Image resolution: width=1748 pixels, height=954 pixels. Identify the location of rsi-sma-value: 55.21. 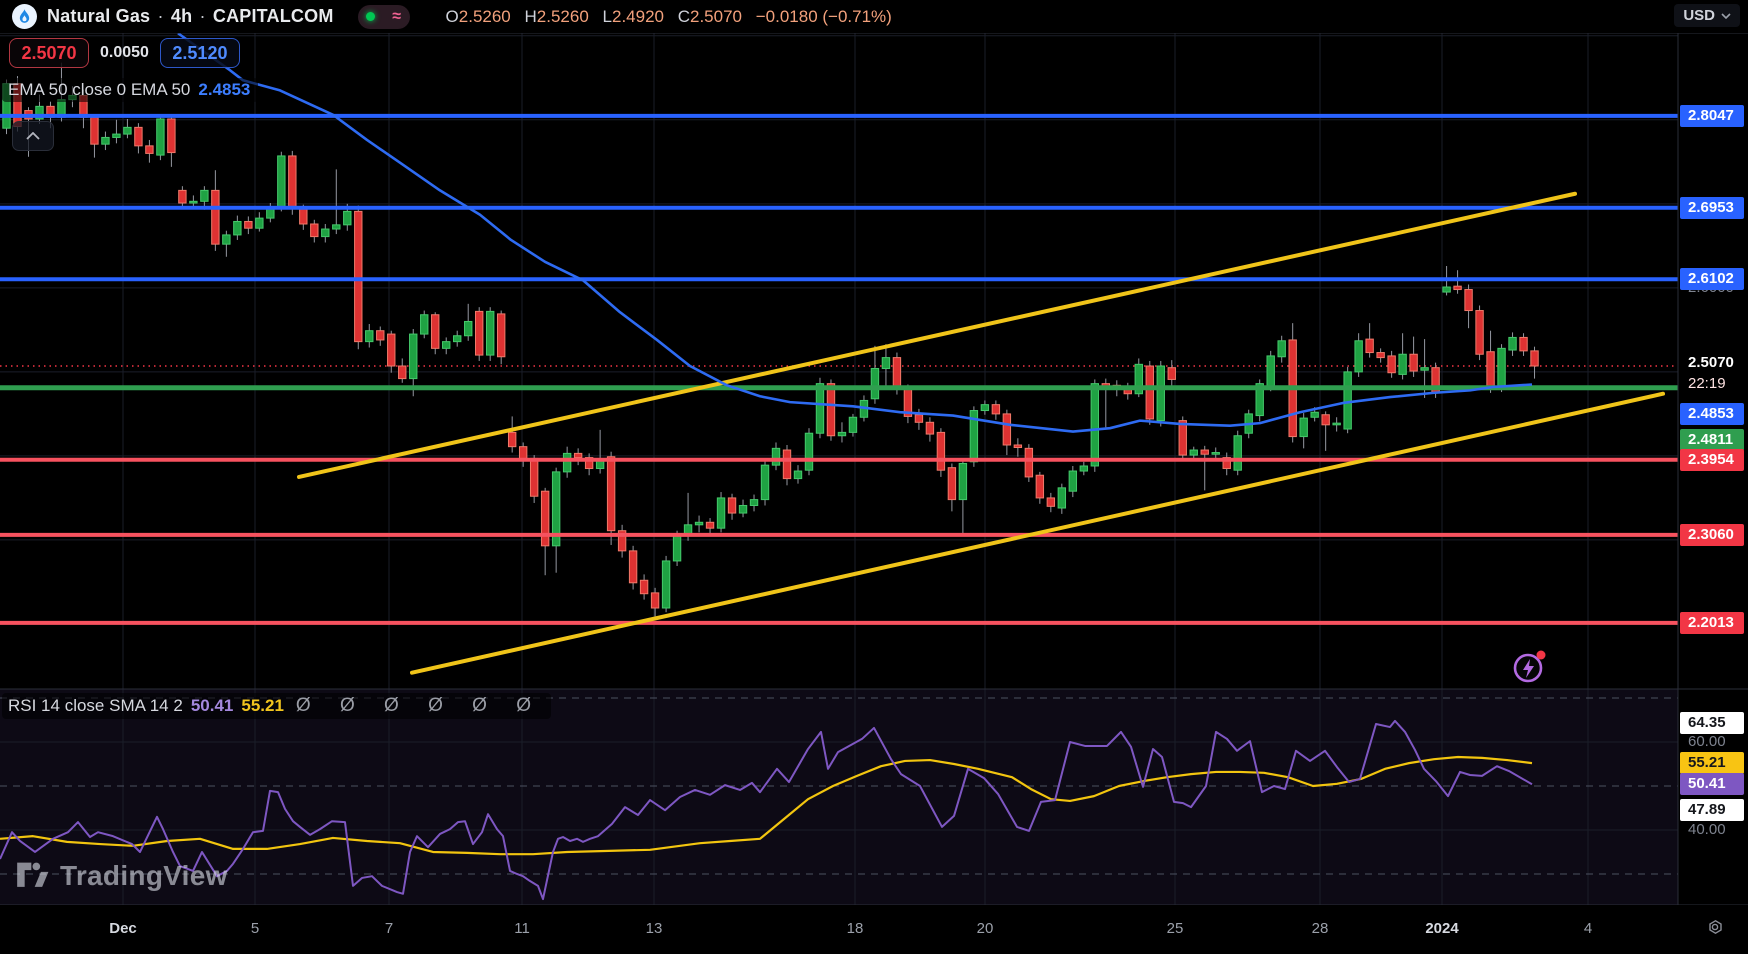
(262, 705).